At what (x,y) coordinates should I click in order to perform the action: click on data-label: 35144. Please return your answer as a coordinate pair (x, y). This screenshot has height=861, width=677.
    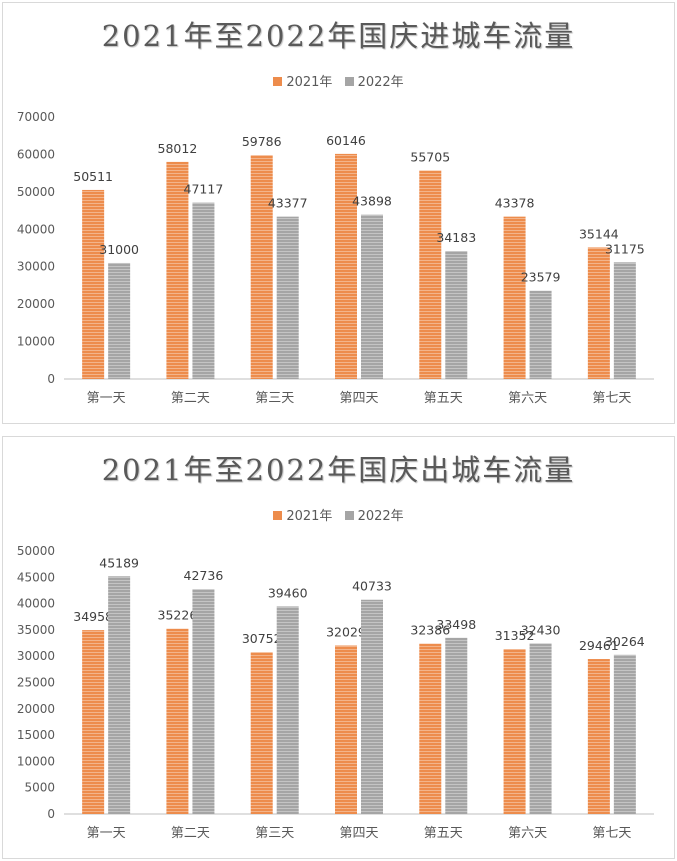
    Looking at the image, I should click on (599, 233).